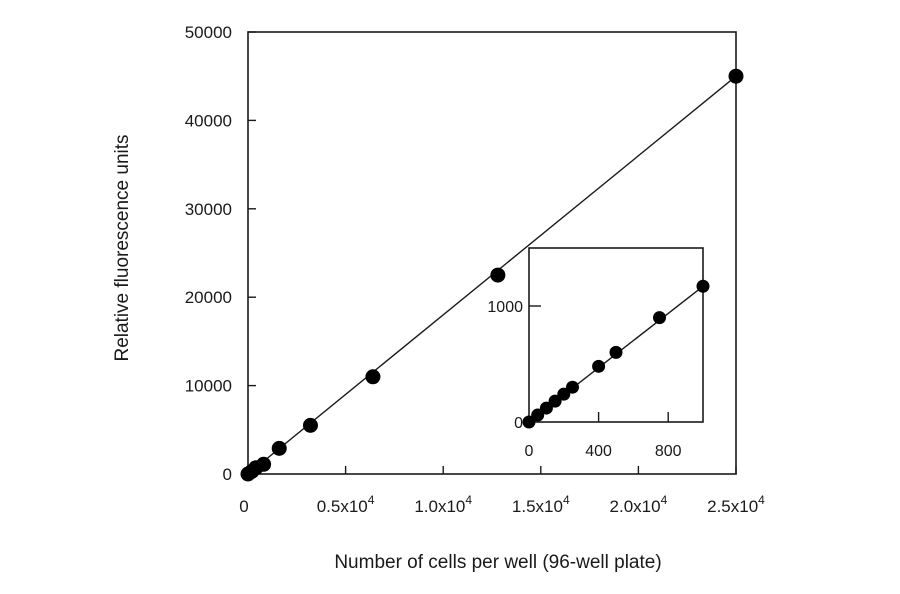 The width and height of the screenshot is (900, 594). What do you see at coordinates (497, 562) in the screenshot?
I see `x-axis-title: Number of cells per well (96-well plate)` at bounding box center [497, 562].